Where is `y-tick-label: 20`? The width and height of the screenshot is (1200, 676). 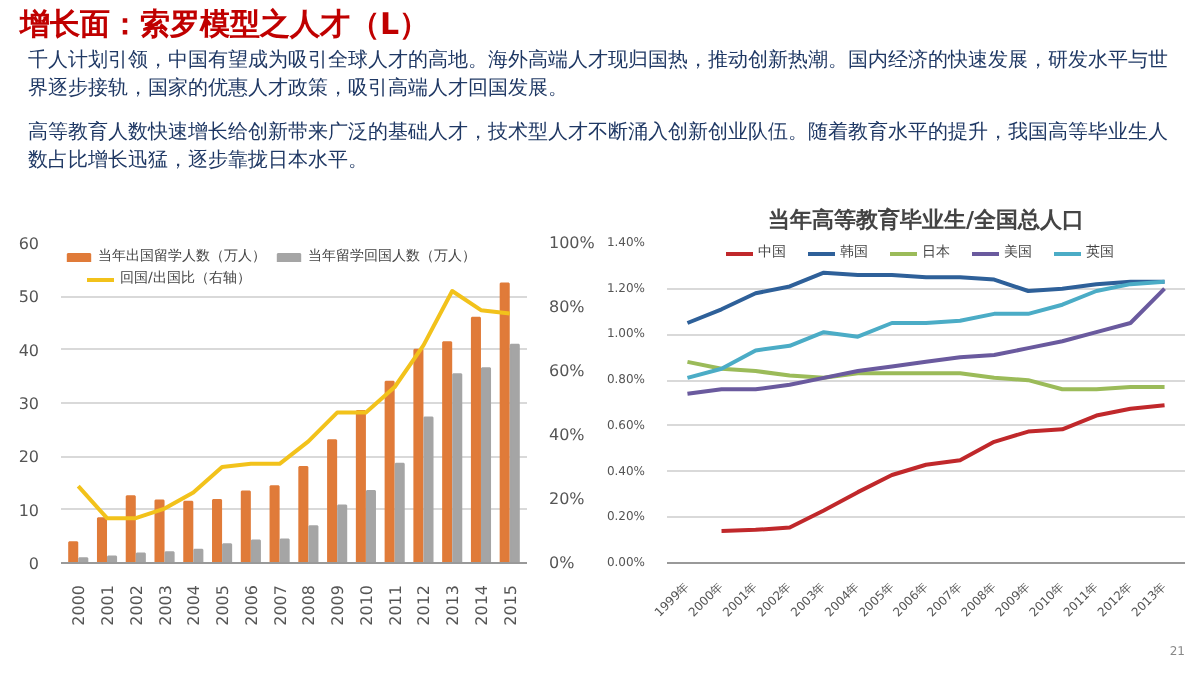 y-tick-label: 20 is located at coordinates (29, 457).